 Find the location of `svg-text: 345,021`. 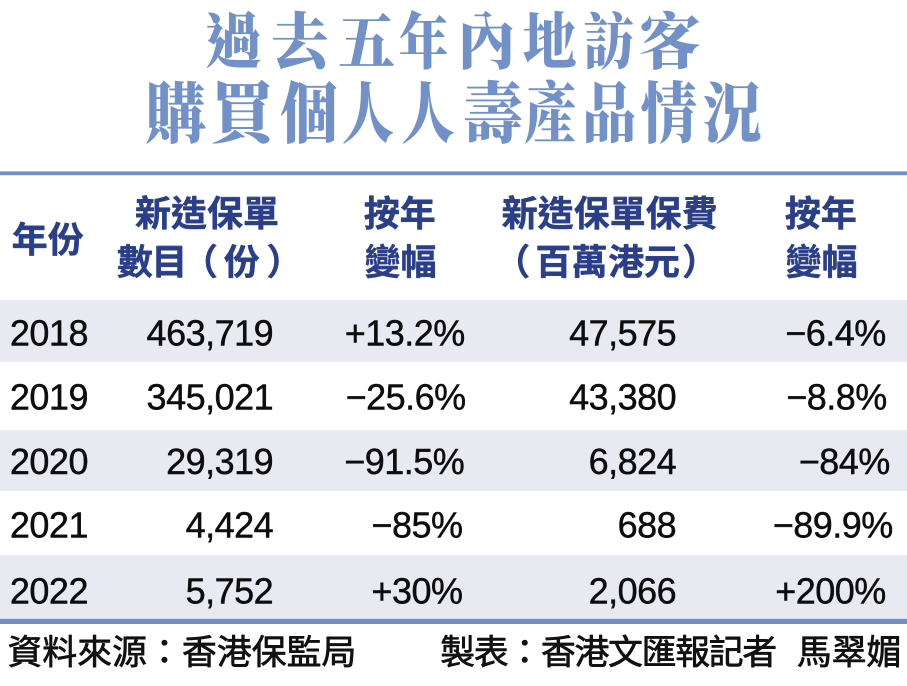

svg-text: 345,021 is located at coordinates (210, 396).